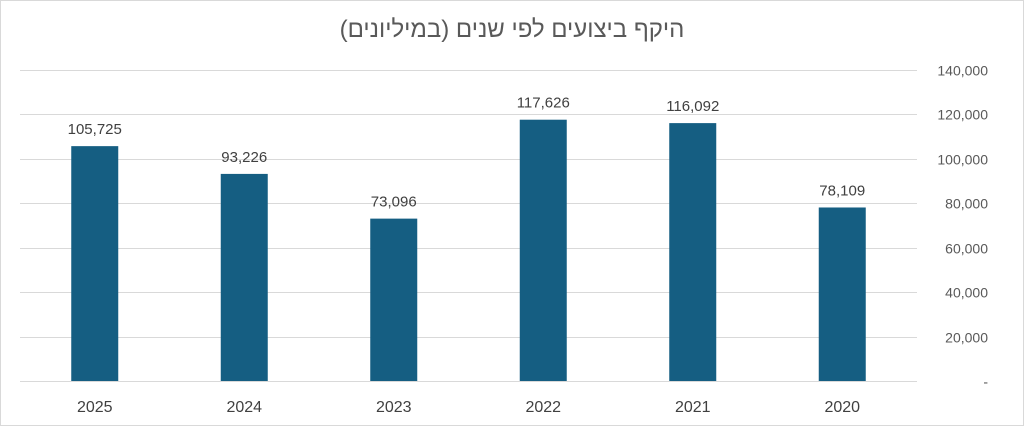 Image resolution: width=1024 pixels, height=426 pixels. I want to click on data-label-2021: 116,092, so click(692, 106).